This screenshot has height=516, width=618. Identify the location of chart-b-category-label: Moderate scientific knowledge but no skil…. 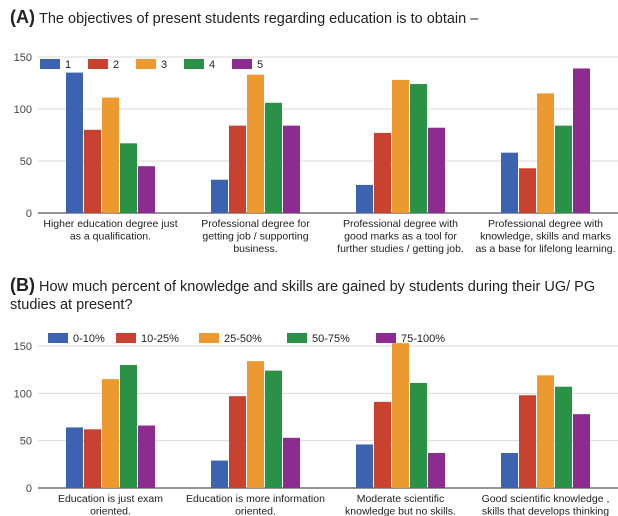
(400, 504).